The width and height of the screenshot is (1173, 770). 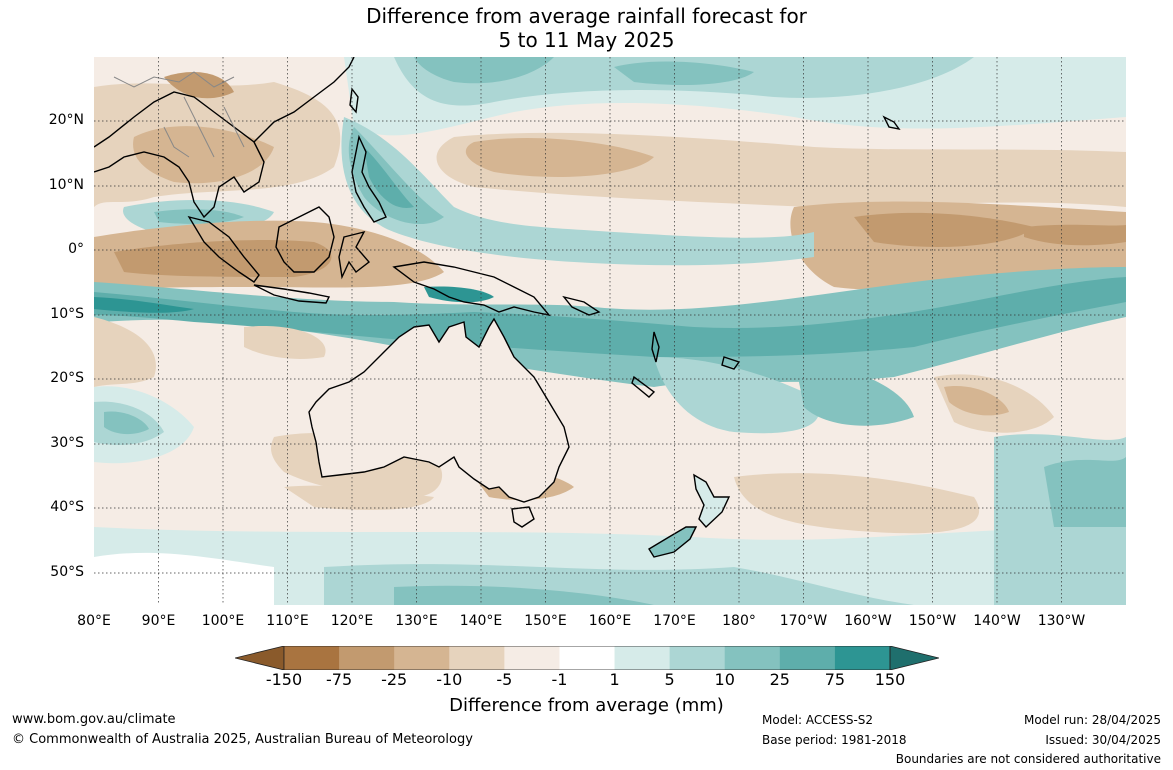 I want to click on new-guinea-coastline, so click(x=471, y=289).